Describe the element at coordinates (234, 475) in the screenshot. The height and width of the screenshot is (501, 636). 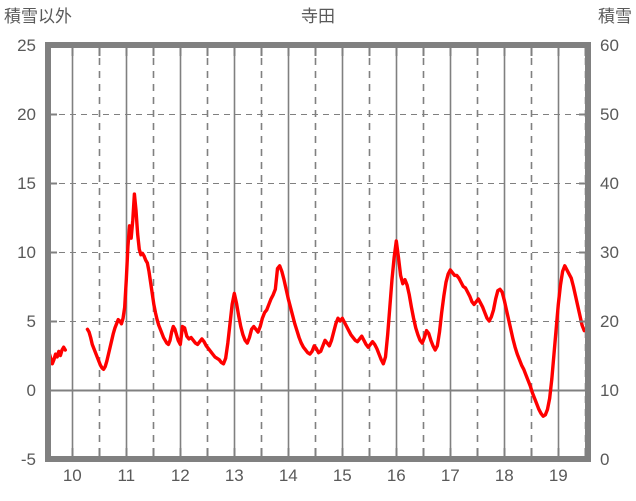
I see `x-axis-tick-label: 13` at that location.